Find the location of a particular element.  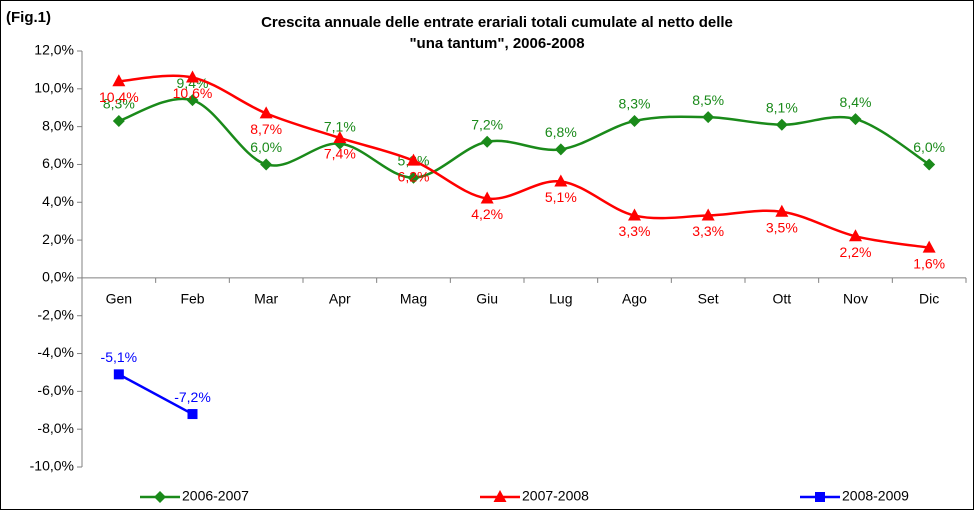

x-tick-label: Mar is located at coordinates (266, 299).